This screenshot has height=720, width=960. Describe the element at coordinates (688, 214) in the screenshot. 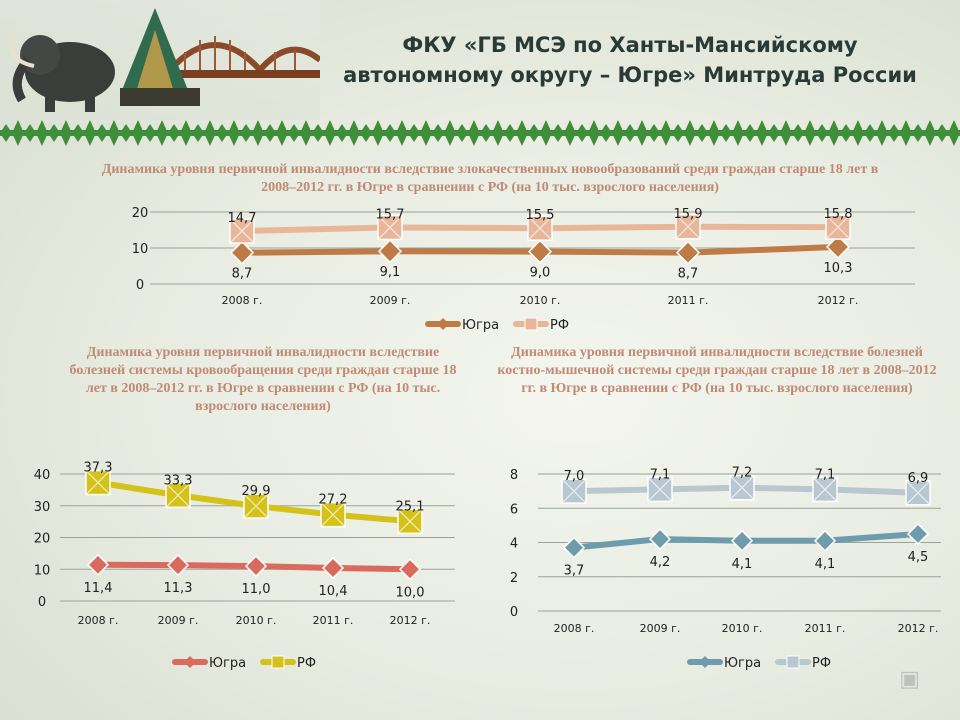

I see `data-label: 15,9` at that location.